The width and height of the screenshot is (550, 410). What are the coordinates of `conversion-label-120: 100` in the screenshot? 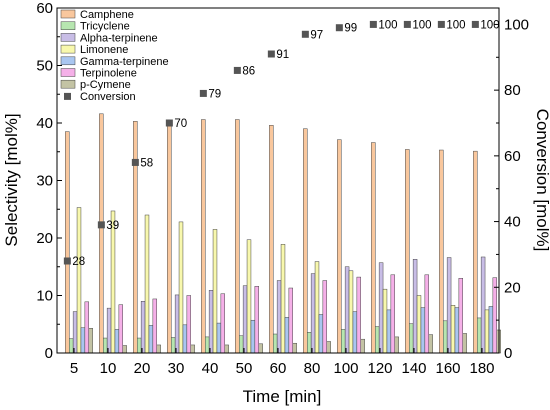 It's located at (387, 25).